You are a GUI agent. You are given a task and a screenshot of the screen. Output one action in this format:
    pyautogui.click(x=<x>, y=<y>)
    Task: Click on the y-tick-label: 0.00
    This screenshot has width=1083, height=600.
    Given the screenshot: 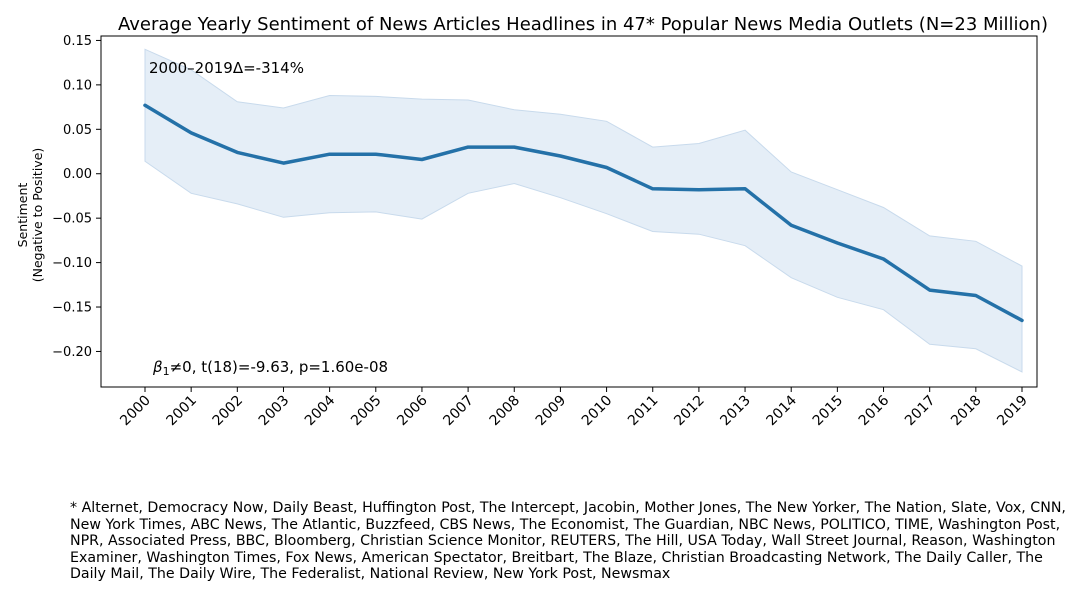 What is the action you would take?
    pyautogui.click(x=77, y=174)
    